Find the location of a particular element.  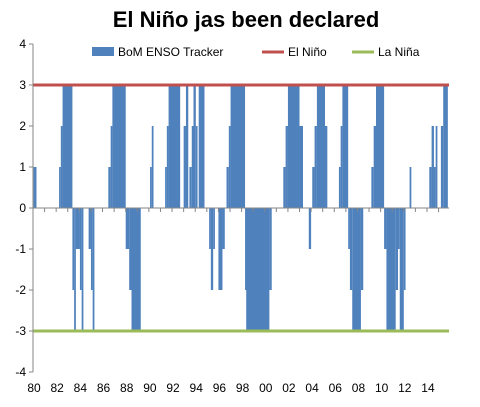

x-tick-label: 10 is located at coordinates (382, 388).